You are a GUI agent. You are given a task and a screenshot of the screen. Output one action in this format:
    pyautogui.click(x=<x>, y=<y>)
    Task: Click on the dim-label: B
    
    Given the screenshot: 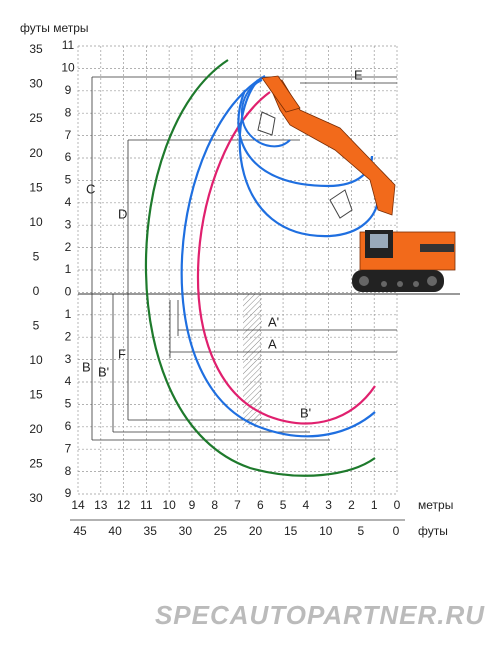 What is the action you would take?
    pyautogui.click(x=86, y=366)
    